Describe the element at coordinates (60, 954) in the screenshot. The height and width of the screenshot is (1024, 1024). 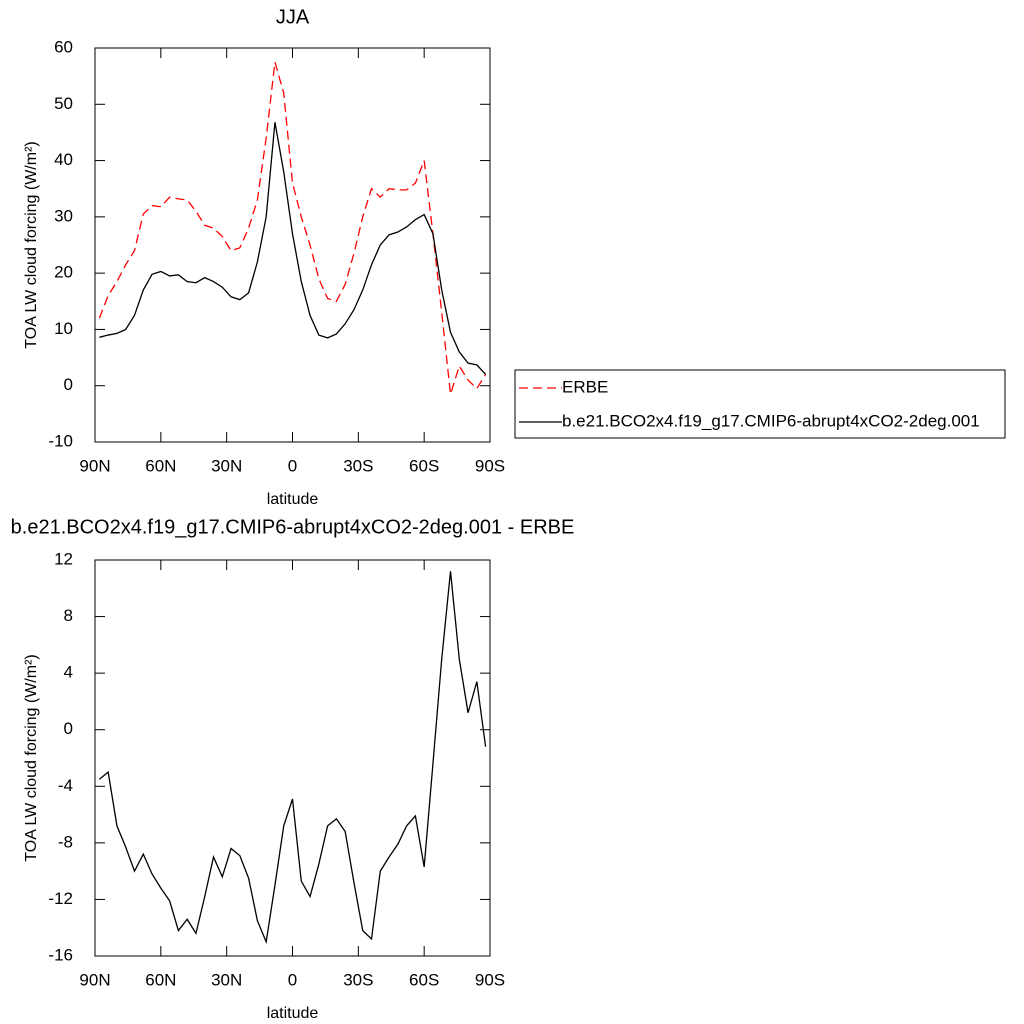
I see `y-tick-label: -16` at that location.